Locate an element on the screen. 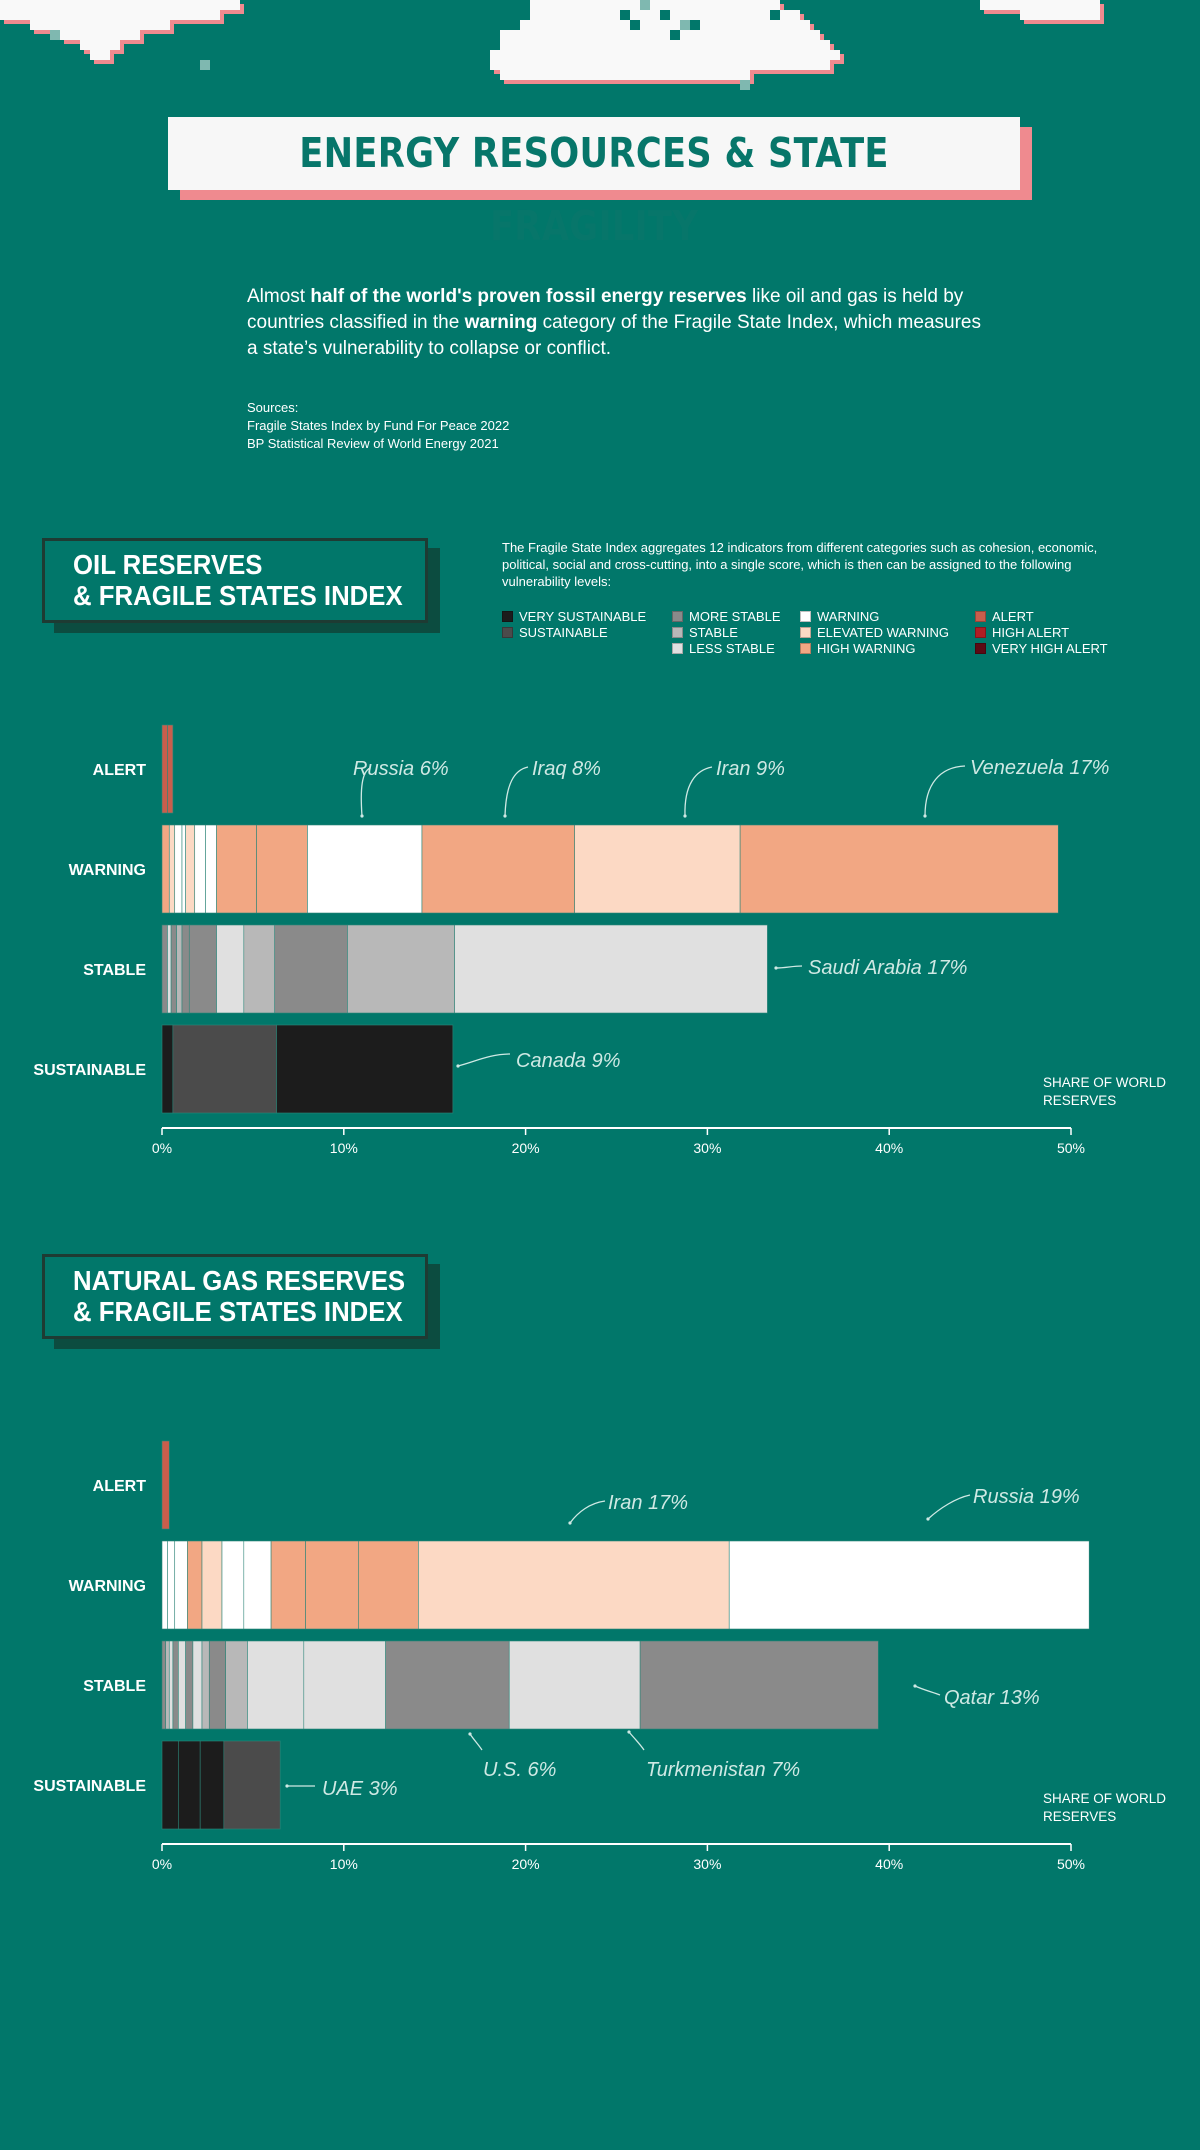  annotation-label: Russia 19% is located at coordinates (1026, 1497).